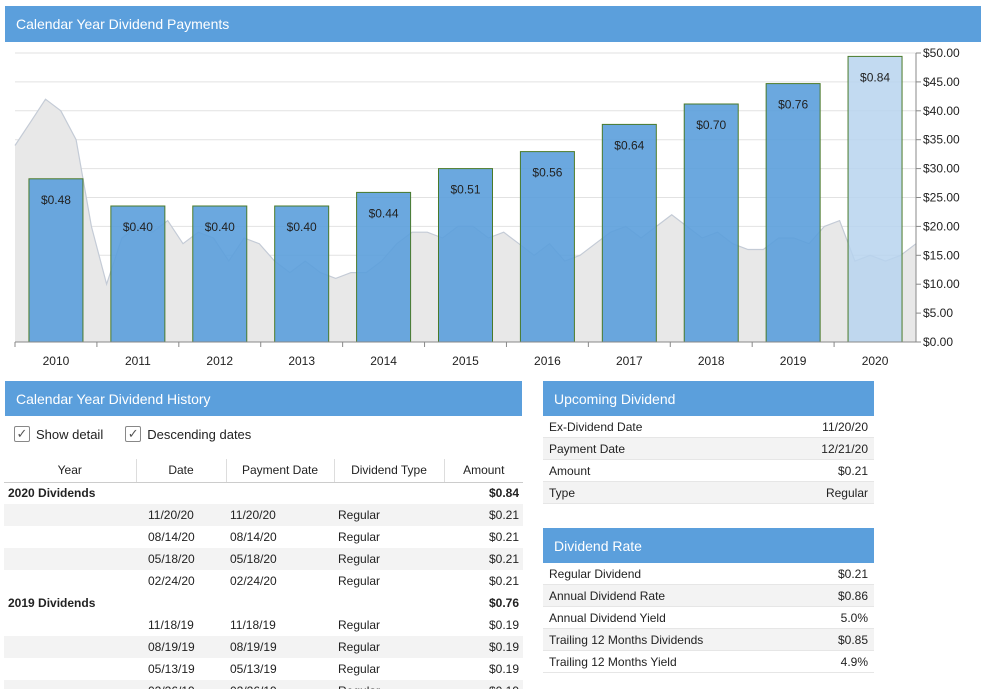 This screenshot has width=986, height=689. Describe the element at coordinates (384, 213) in the screenshot. I see `bar-label: $0.44` at that location.